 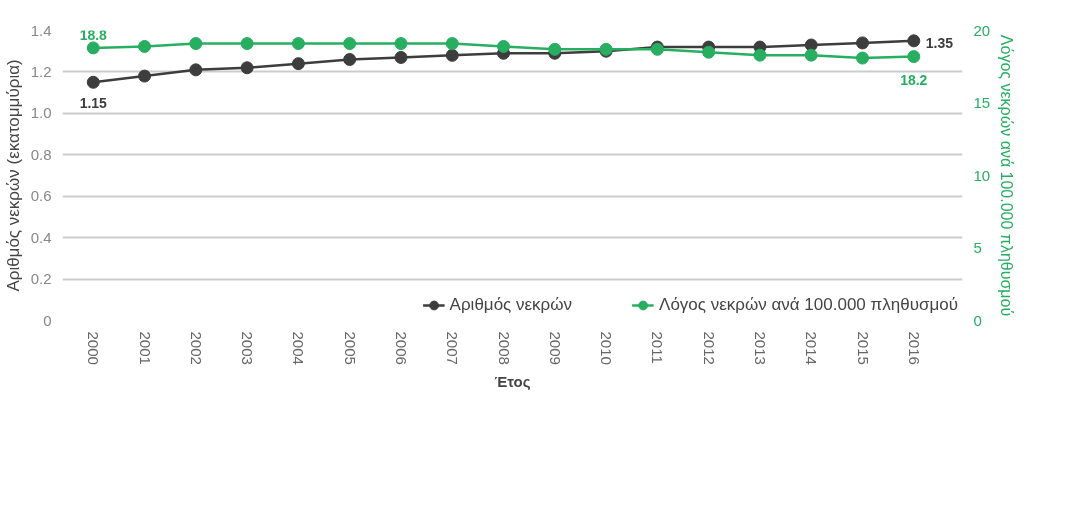 I want to click on x-tick-label: 2014, so click(x=812, y=348).